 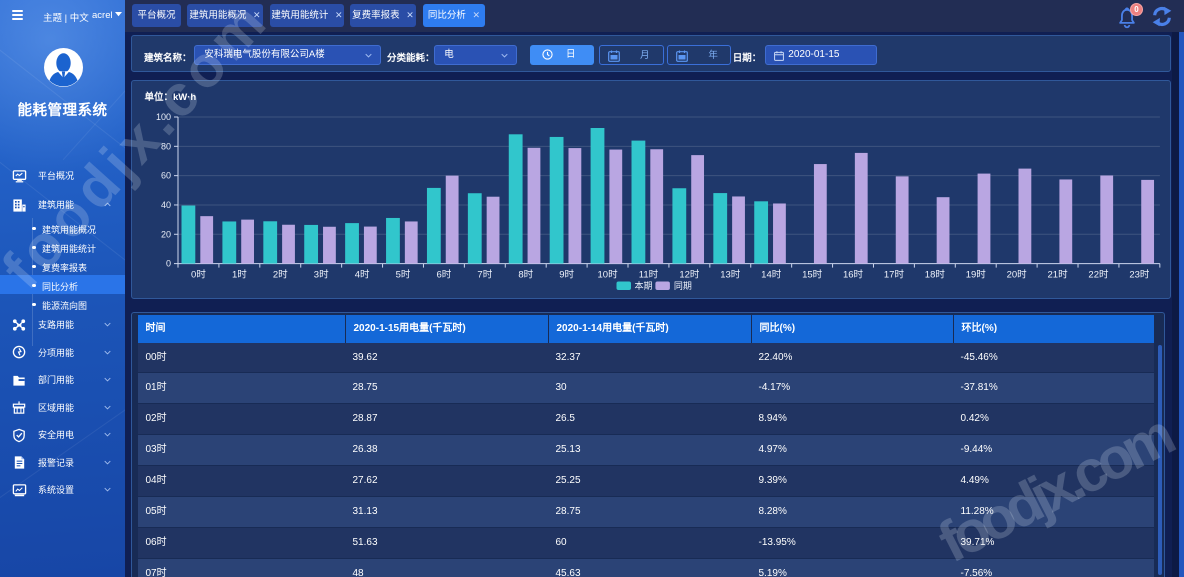 I want to click on svg-text: 11时, so click(x=649, y=275).